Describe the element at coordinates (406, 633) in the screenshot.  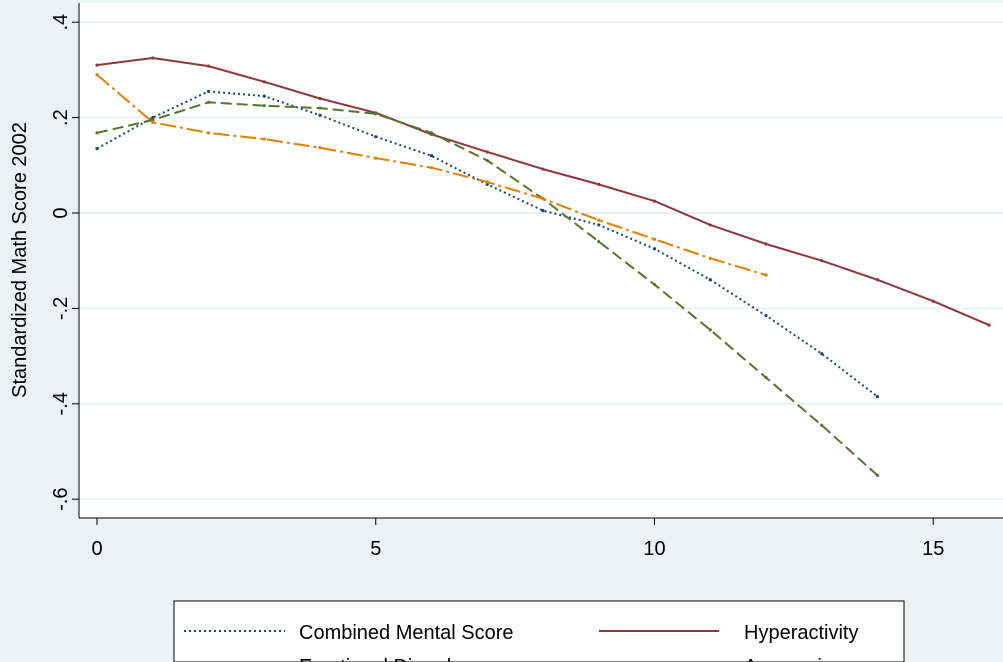
I see `legend-label: Combined Mental Score` at that location.